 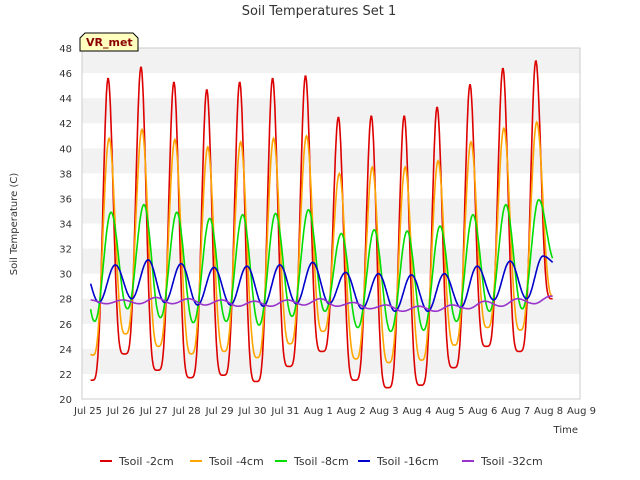 What do you see at coordinates (511, 461) in the screenshot?
I see `legend-label: Tsoil -32cm` at bounding box center [511, 461].